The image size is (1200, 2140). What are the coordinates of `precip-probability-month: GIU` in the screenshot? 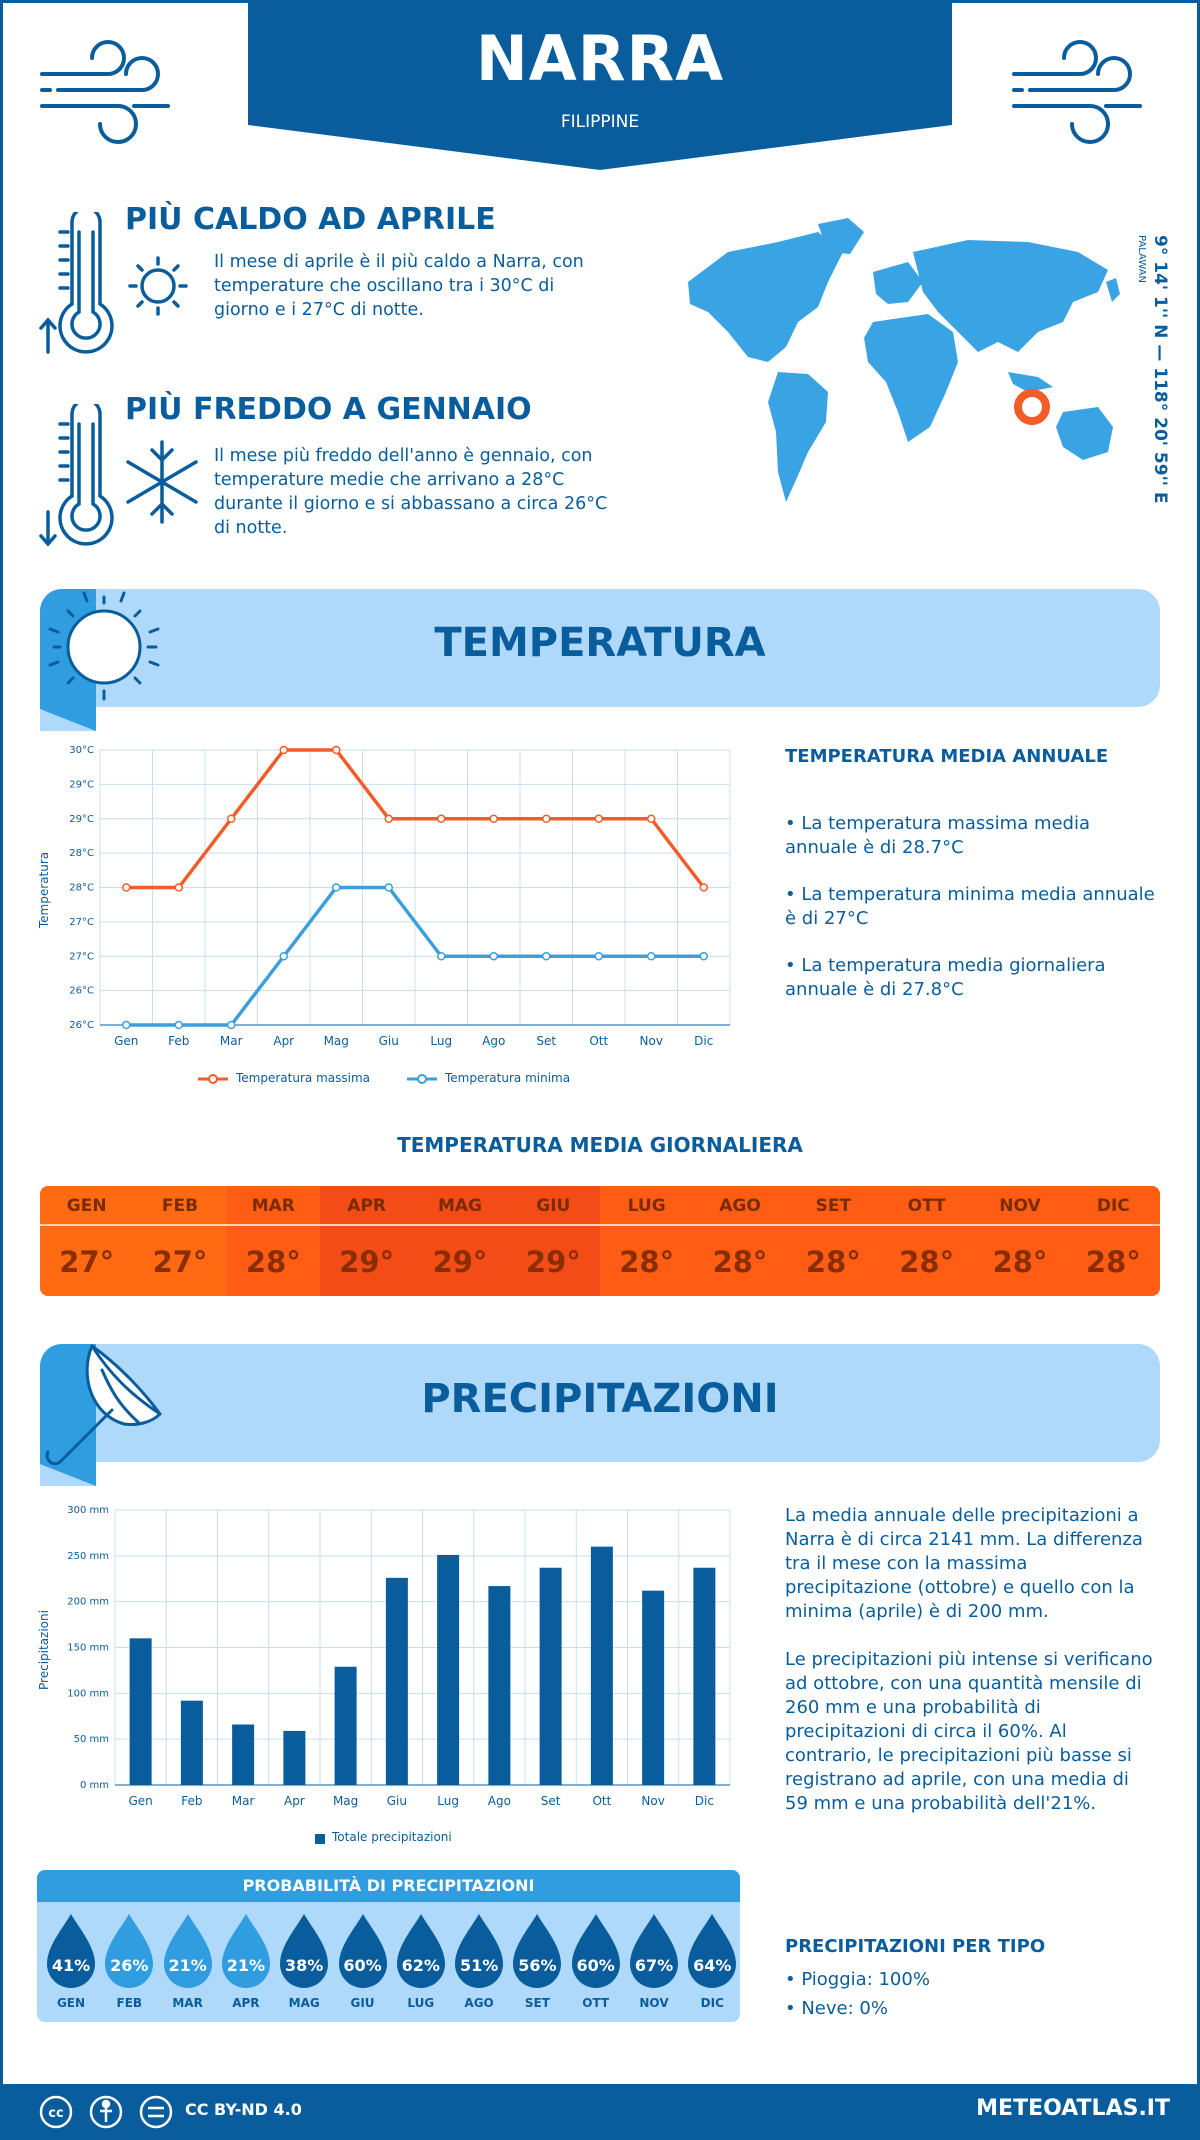 It's located at (362, 2003).